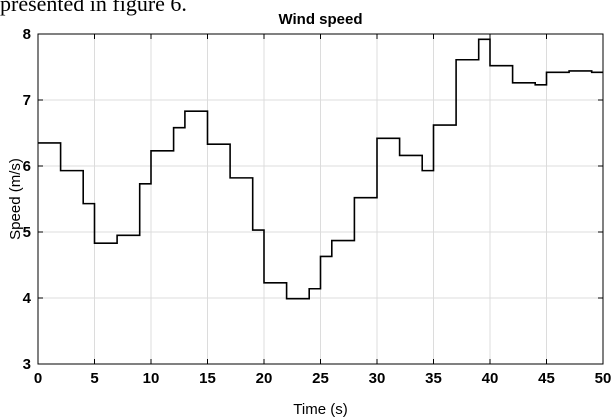  I want to click on x-tick-label: 45, so click(546, 378).